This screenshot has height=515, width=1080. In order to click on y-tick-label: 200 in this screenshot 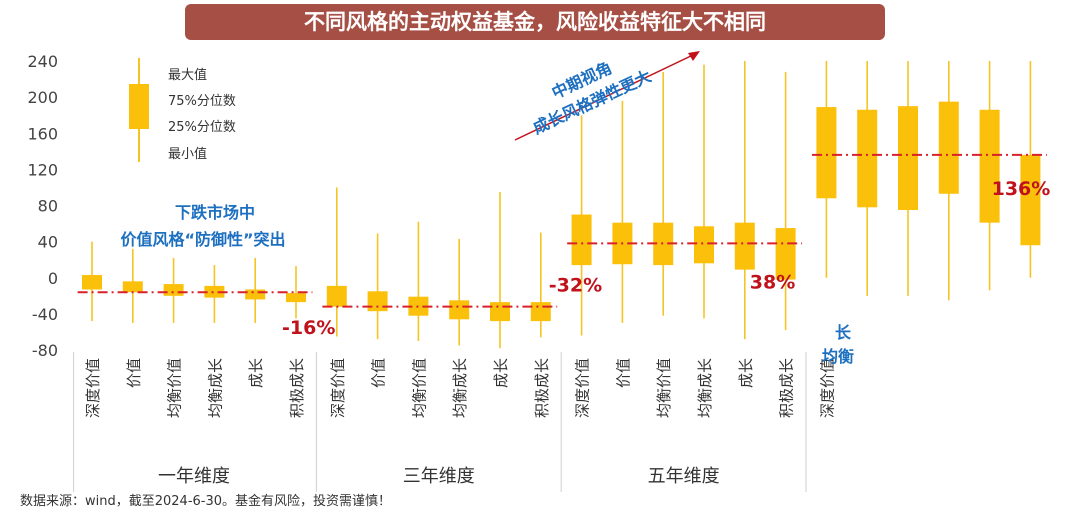, I will do `click(42, 97)`.